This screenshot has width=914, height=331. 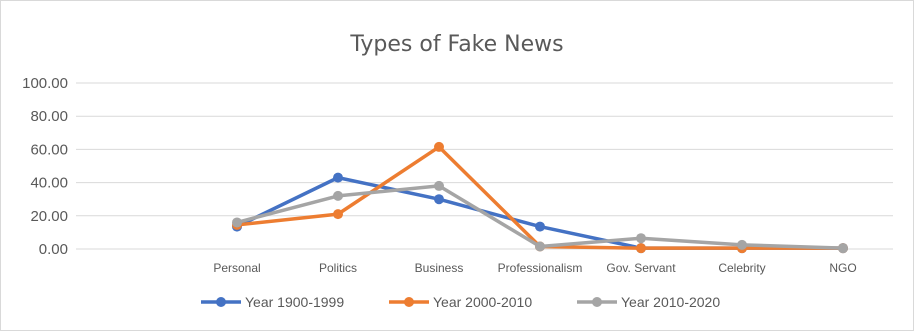 I want to click on legend-entry: Year 2010-2020, so click(x=648, y=302).